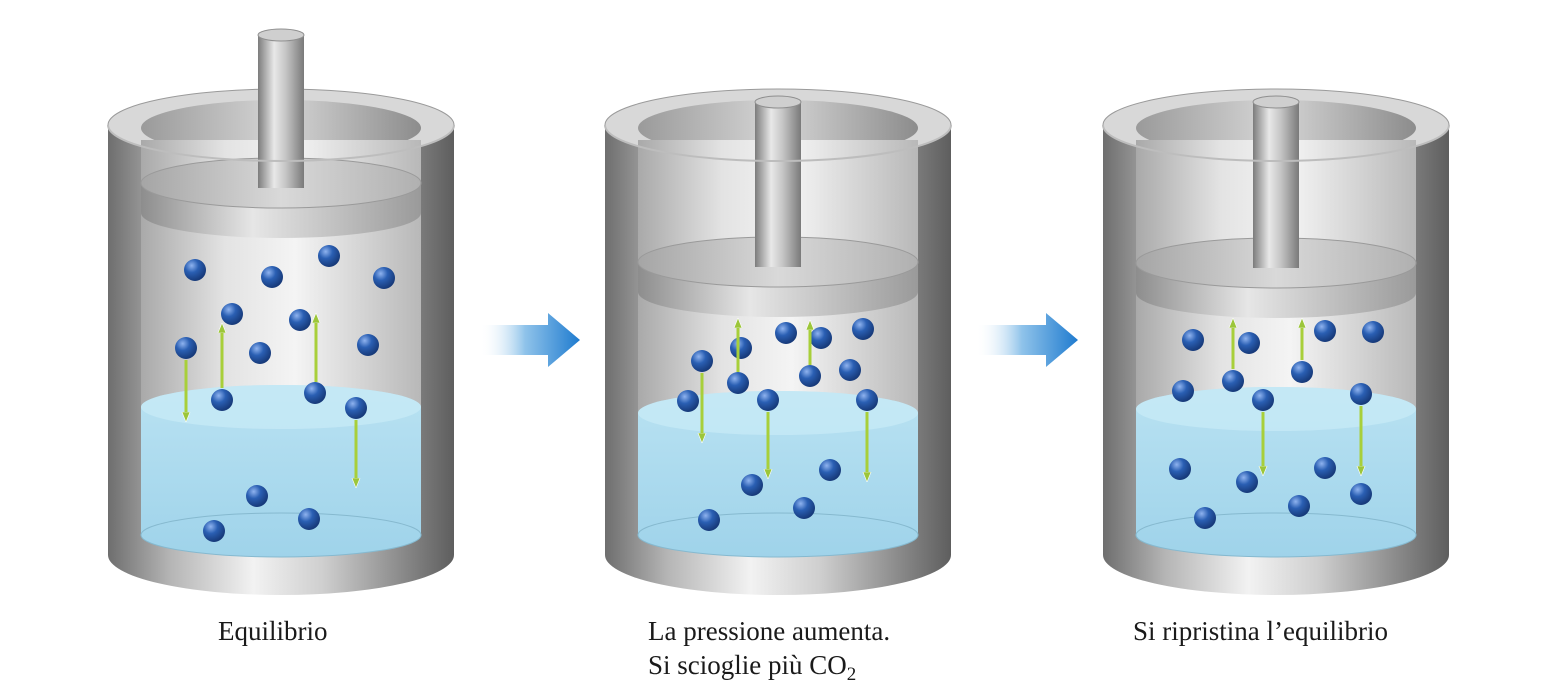 This screenshot has width=1553, height=689. I want to click on exchange-arrows-equilibrium, so click(271, 400).